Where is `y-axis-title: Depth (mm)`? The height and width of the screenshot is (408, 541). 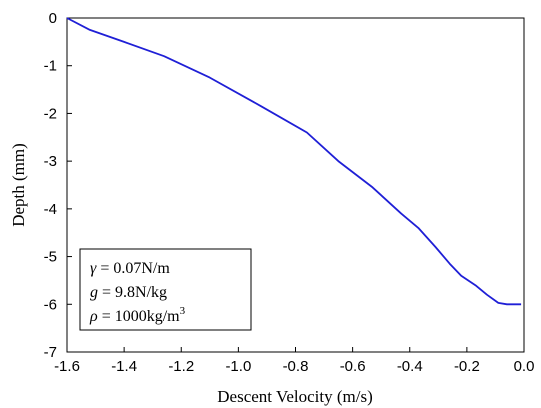
y-axis-title: Depth (mm) is located at coordinates (18, 185).